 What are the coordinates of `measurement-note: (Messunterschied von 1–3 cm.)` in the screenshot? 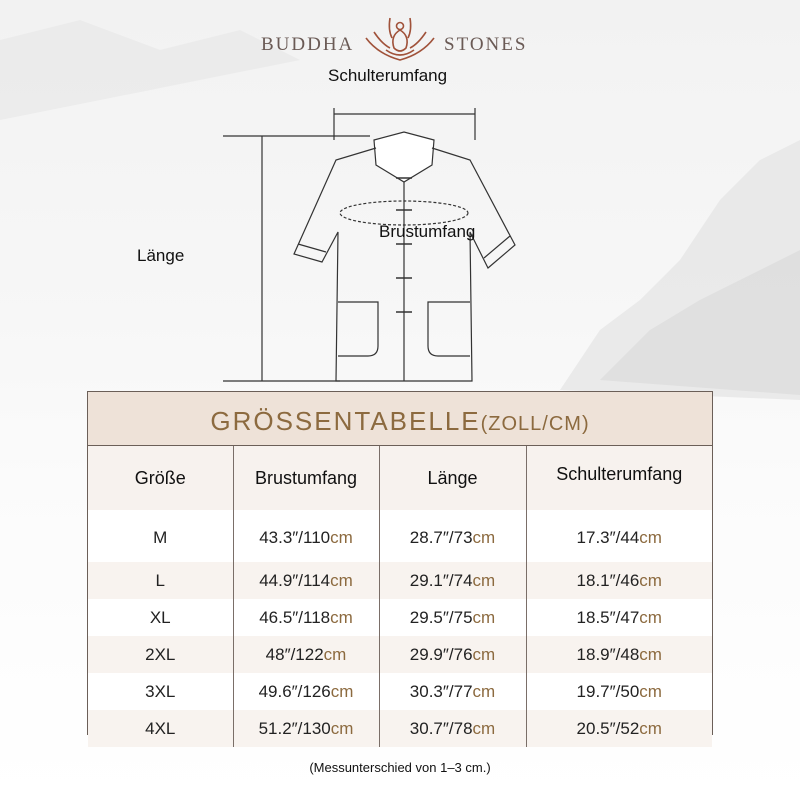 It's located at (400, 767).